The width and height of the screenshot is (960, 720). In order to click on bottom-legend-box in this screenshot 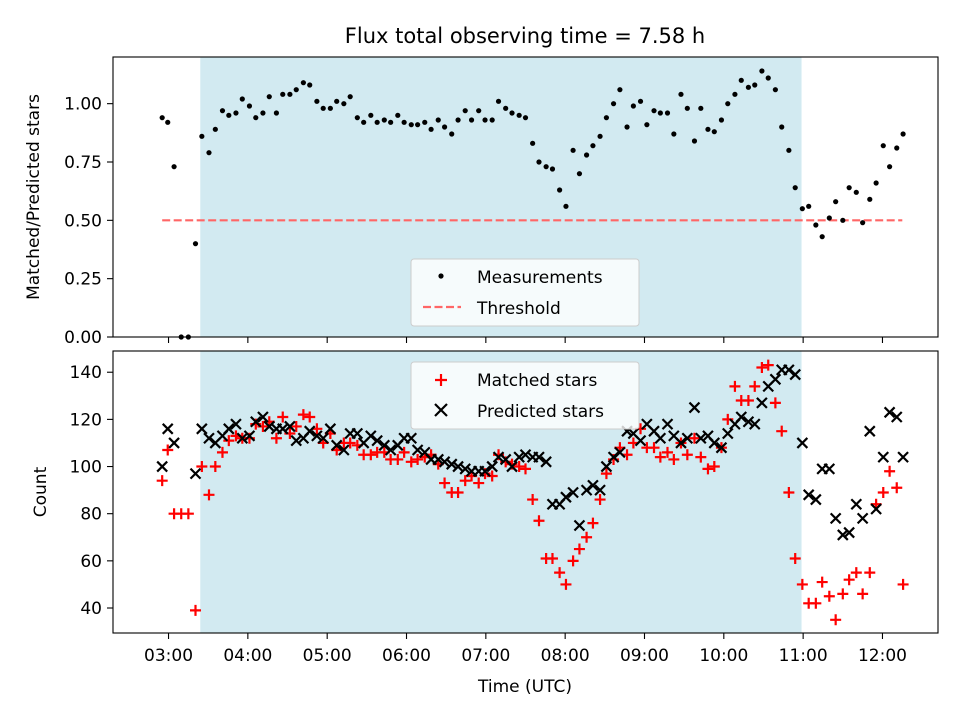, I will do `click(525, 395)`.